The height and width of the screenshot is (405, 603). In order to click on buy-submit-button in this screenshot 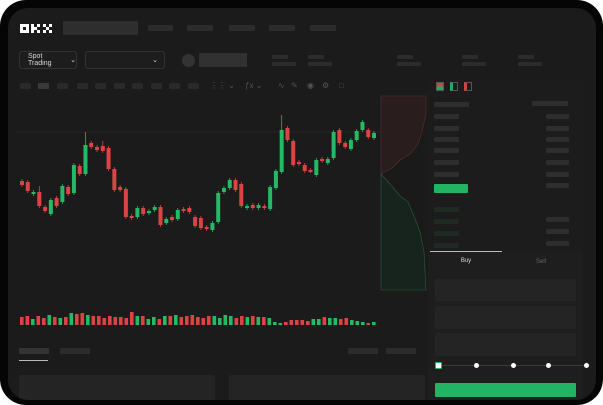, I will do `click(505, 390)`.